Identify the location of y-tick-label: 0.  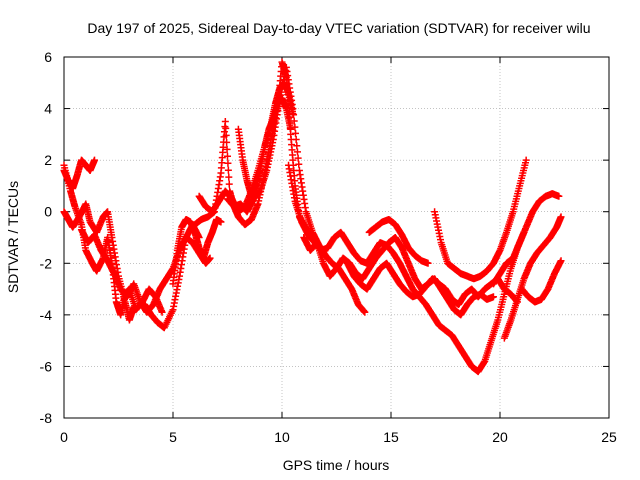
(48, 212).